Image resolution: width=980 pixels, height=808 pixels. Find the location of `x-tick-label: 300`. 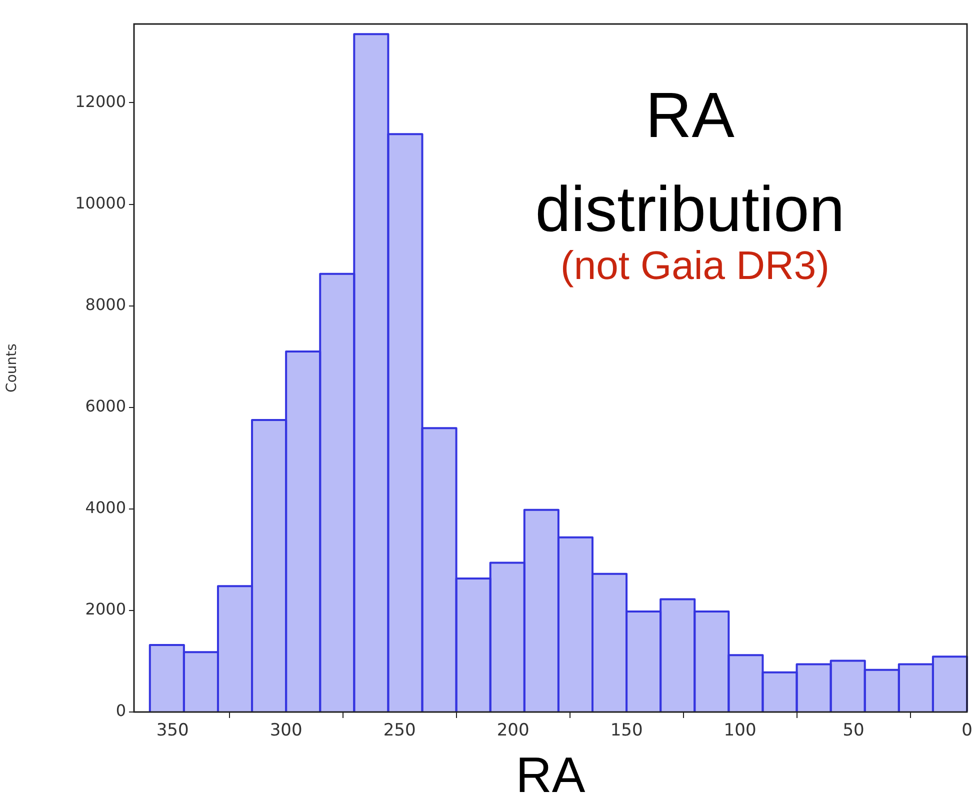

x-tick-label: 300 is located at coordinates (286, 730).